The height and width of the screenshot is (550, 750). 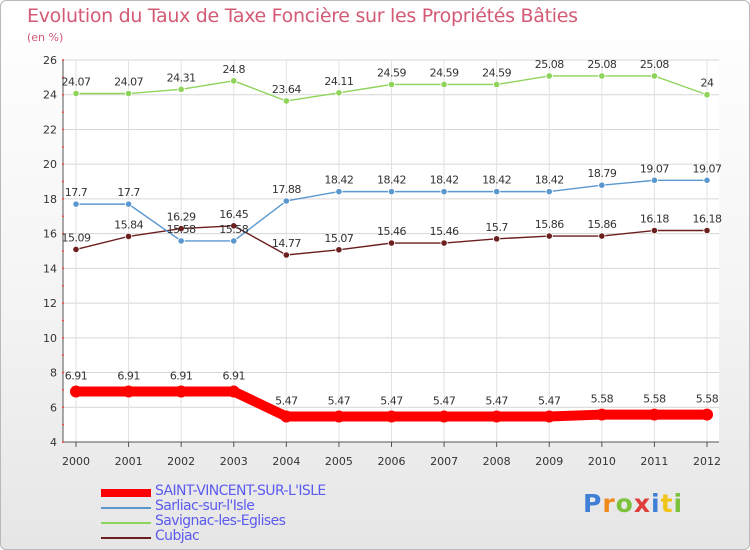 What do you see at coordinates (286, 461) in the screenshot?
I see `x-tick-label: 2004` at bounding box center [286, 461].